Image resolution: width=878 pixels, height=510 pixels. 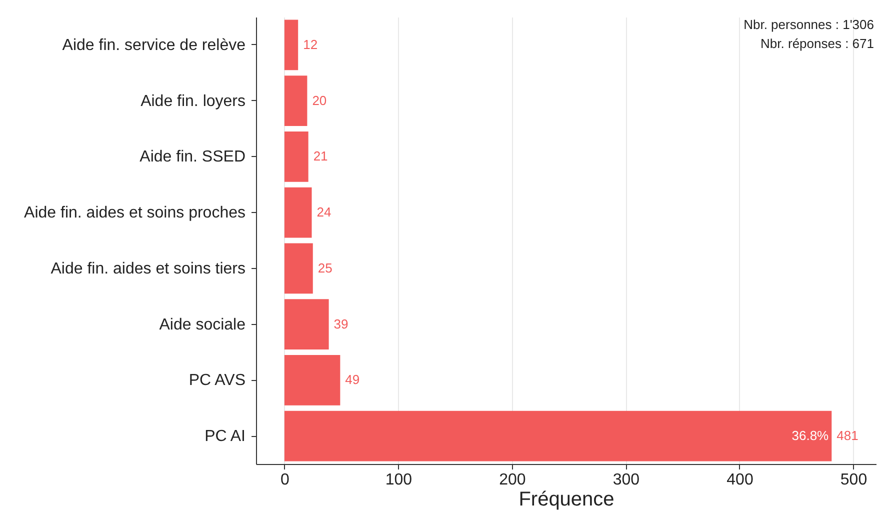 I want to click on annotation: Nbr. réponses : 671, so click(x=817, y=43).